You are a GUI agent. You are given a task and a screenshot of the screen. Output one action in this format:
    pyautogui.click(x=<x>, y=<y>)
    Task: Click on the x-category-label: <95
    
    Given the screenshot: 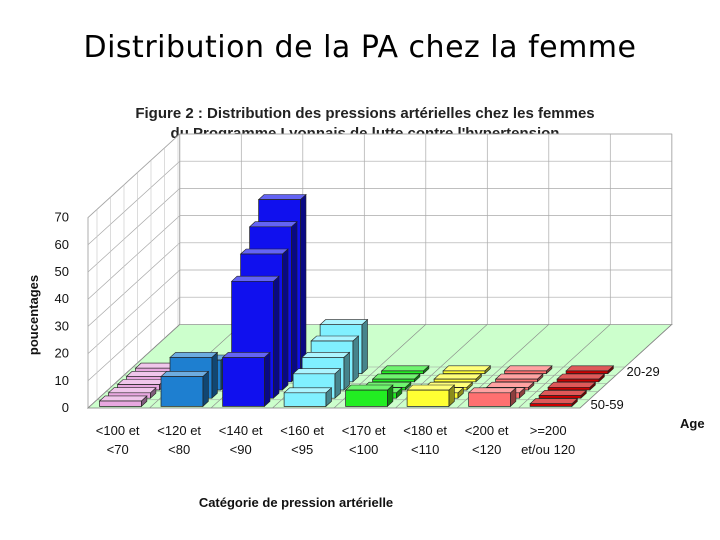 What is the action you would take?
    pyautogui.click(x=302, y=449)
    